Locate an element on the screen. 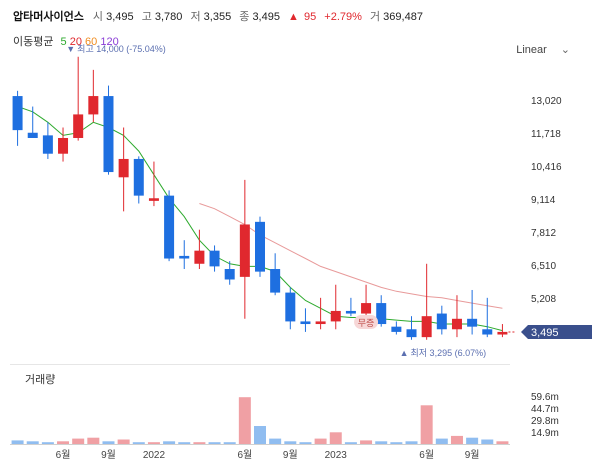 This screenshot has height=469, width=600. low-value: 3,355 is located at coordinates (217, 17).